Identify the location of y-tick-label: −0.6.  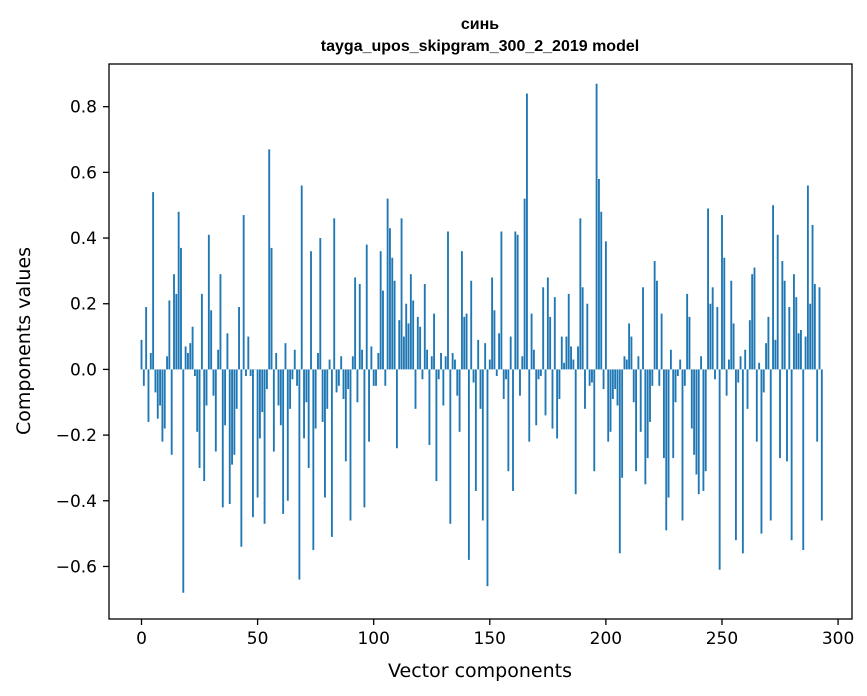
(76, 567).